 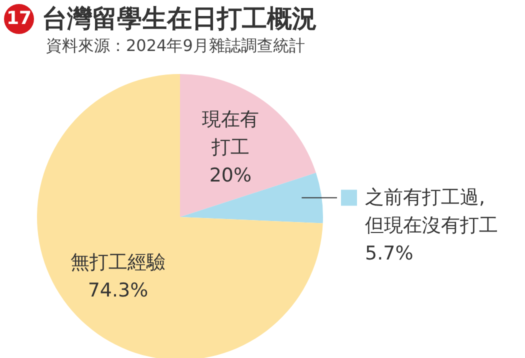 I want to click on data-label: 74.3%, so click(x=118, y=290).